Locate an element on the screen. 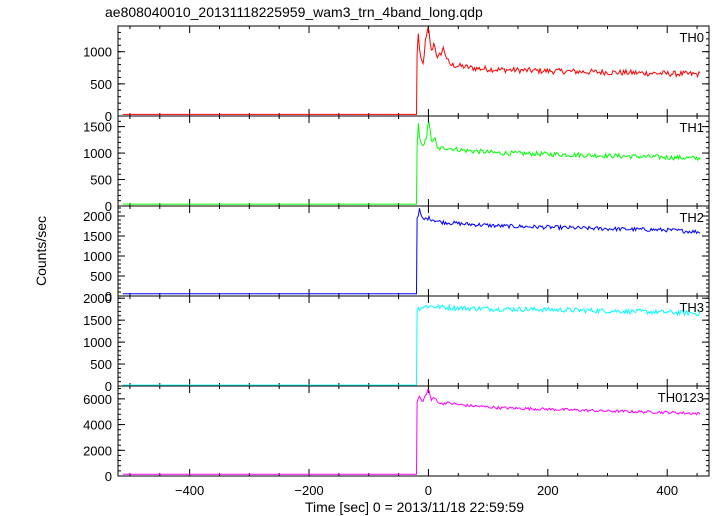 The image size is (717, 516). x-tick-label: 400 is located at coordinates (667, 490).